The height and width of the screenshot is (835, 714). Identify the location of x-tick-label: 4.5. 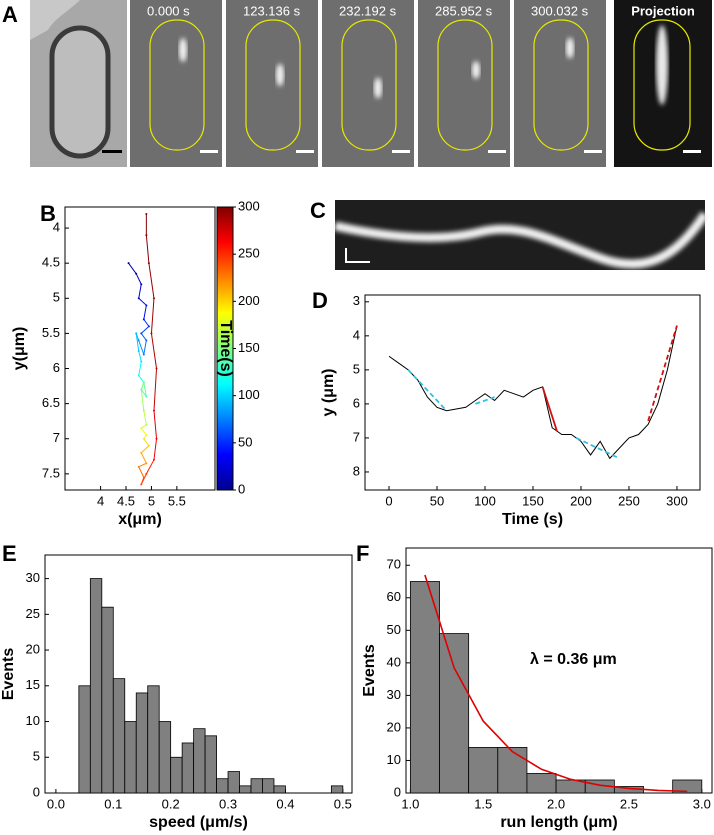
(126, 500).